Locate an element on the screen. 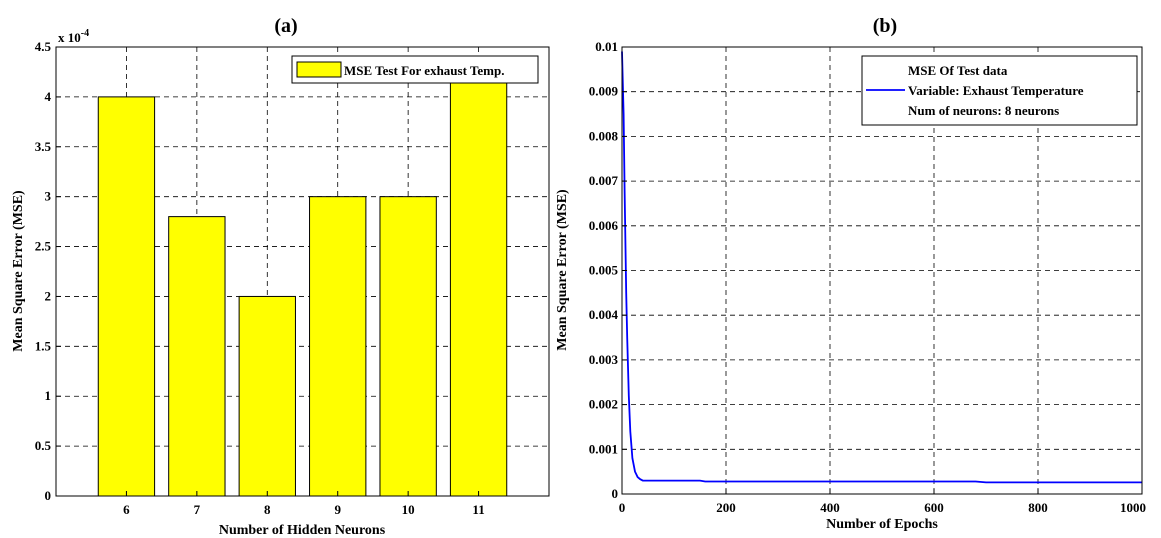  chart-a-ytick-label: 3 is located at coordinates (48, 196).